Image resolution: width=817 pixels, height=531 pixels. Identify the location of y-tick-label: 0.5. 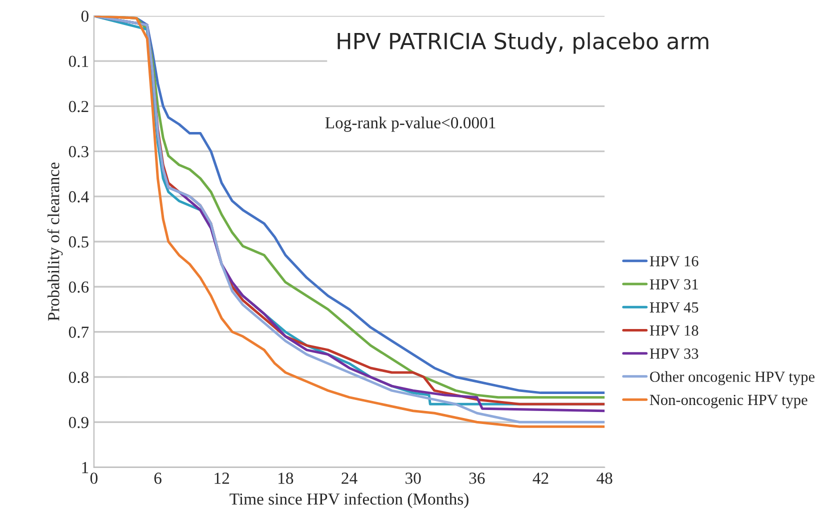
(78, 242).